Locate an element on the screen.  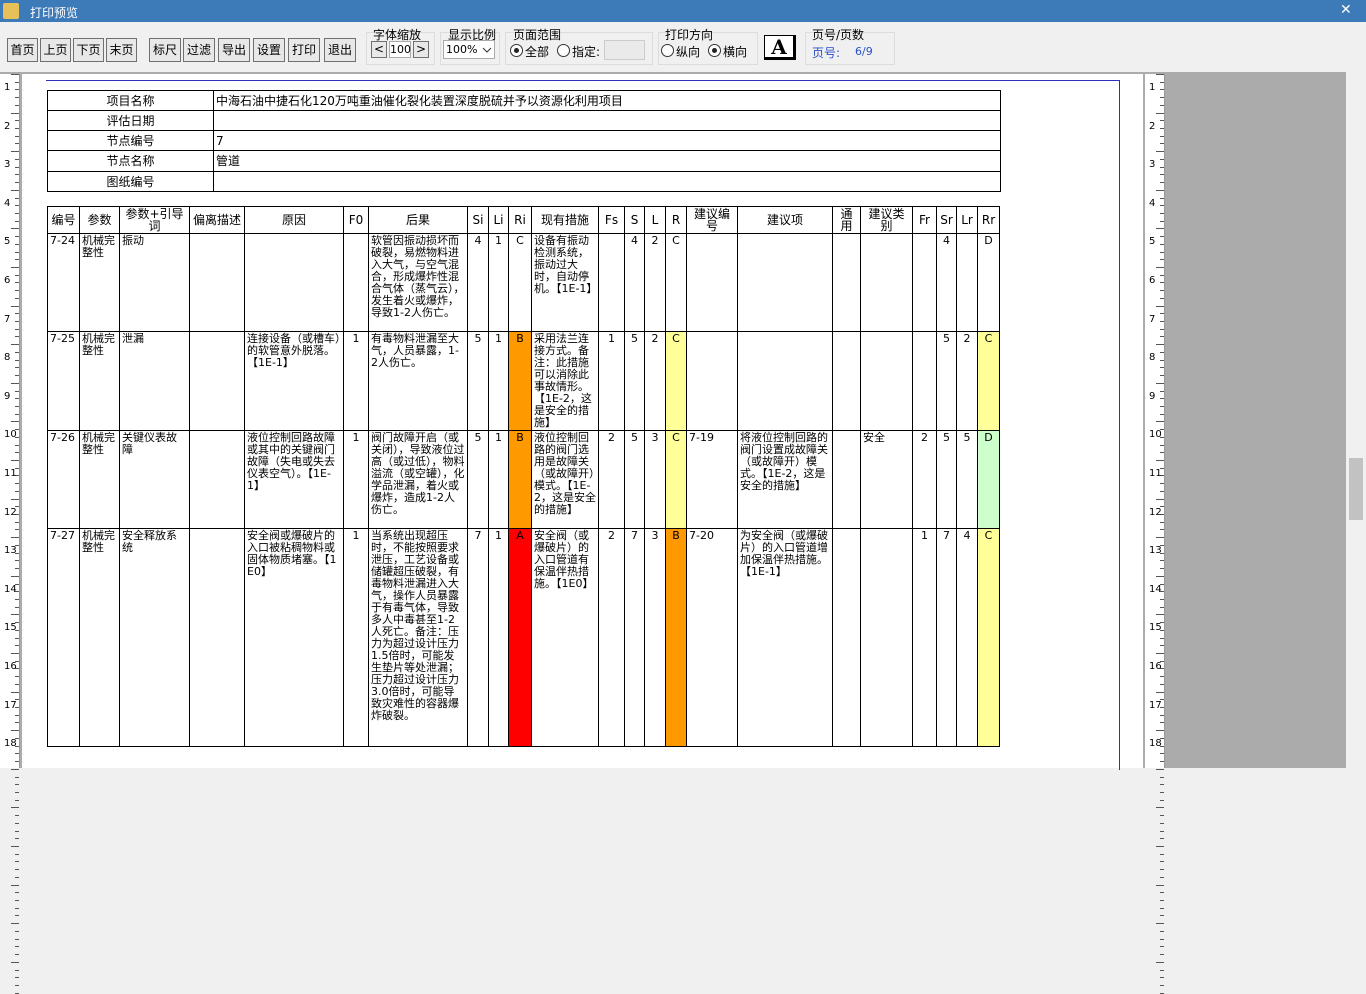
nav-button: 首页 is located at coordinates (22, 50).